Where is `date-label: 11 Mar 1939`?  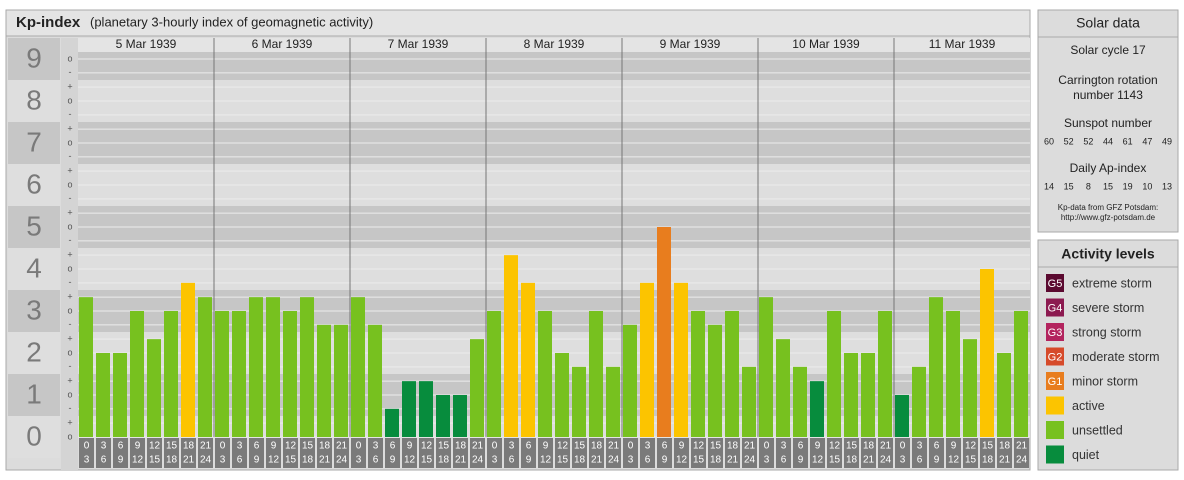 date-label: 11 Mar 1939 is located at coordinates (962, 44).